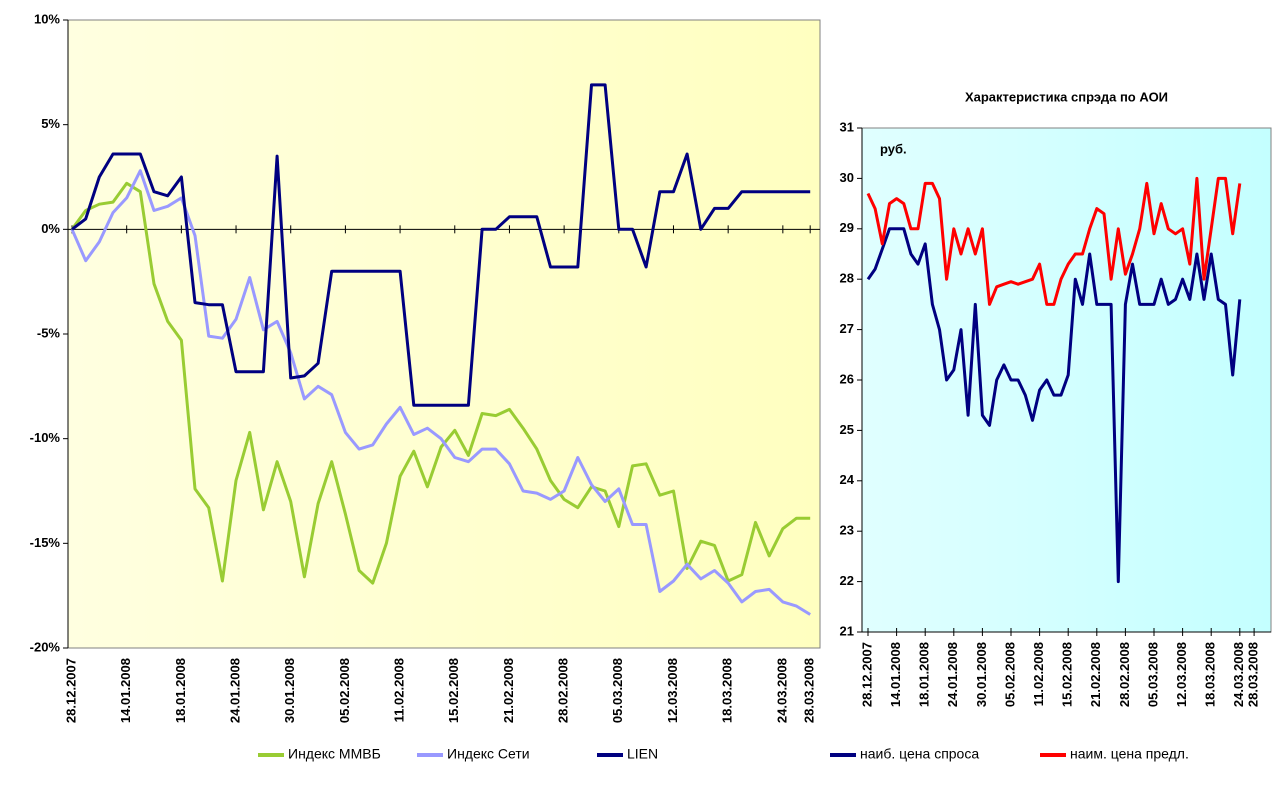 The width and height of the screenshot is (1272, 789). I want to click on y-tick-label: 10%, so click(47, 18).